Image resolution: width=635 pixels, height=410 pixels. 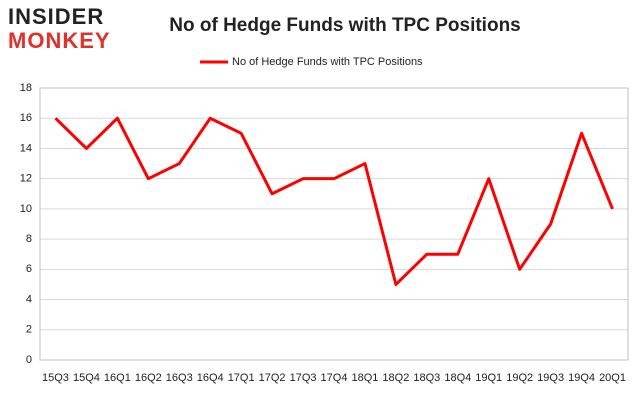 I want to click on y-tick-label: 14, so click(x=26, y=148).